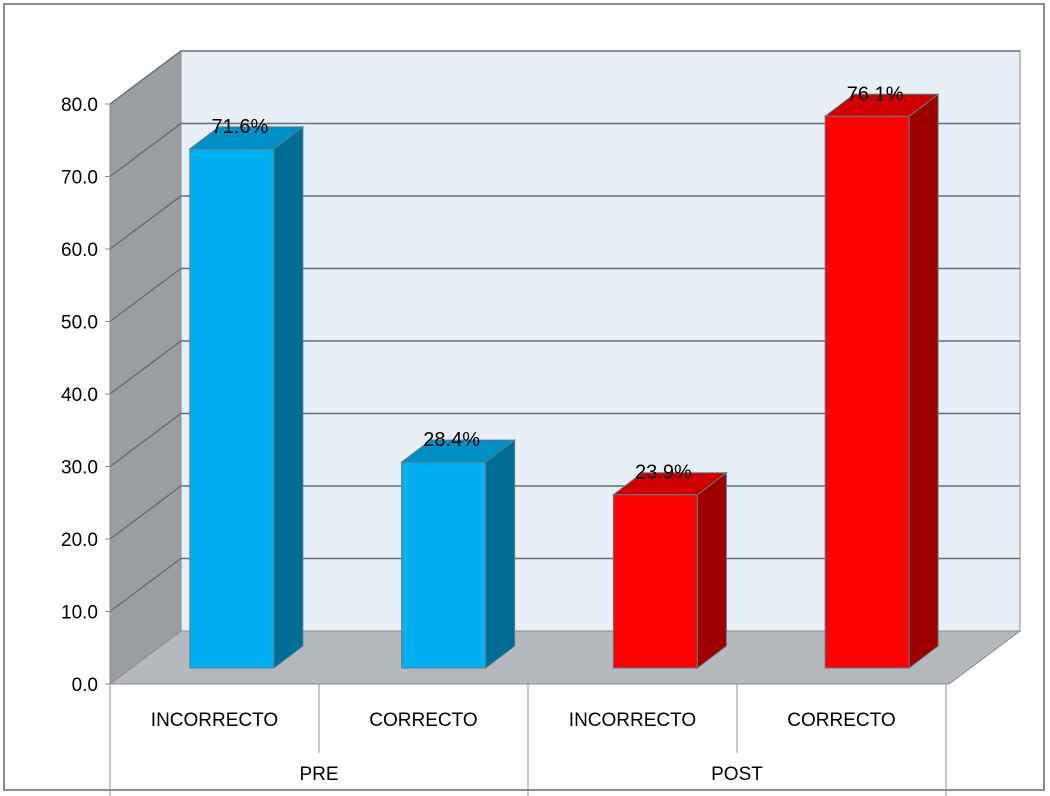  What do you see at coordinates (79, 178) in the screenshot?
I see `y-tick-label: 70.0` at bounding box center [79, 178].